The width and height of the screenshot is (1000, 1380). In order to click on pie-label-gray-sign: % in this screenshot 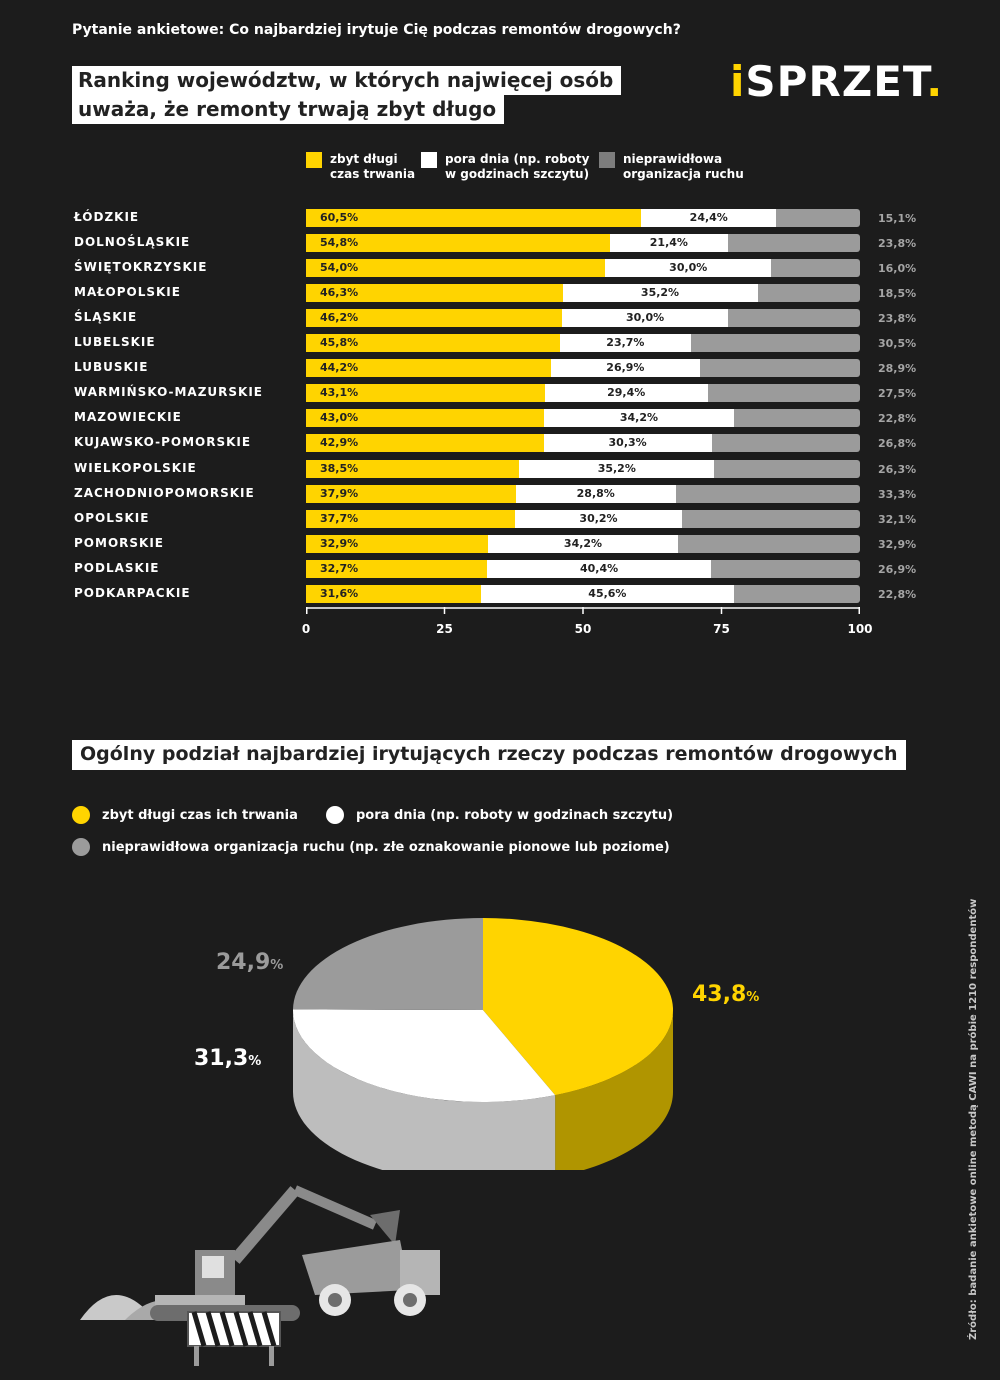, I will do `click(277, 965)`.